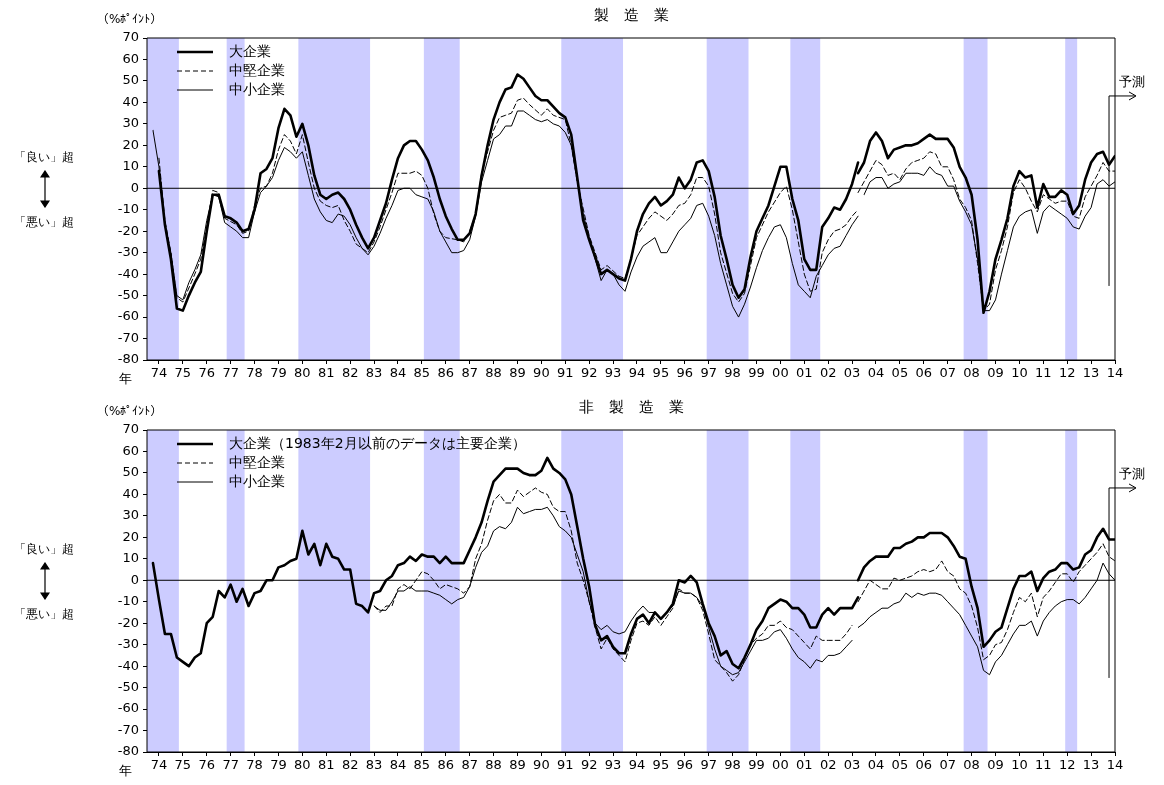  Describe the element at coordinates (128, 601) in the screenshot. I see `y-tick-label: -10` at that location.